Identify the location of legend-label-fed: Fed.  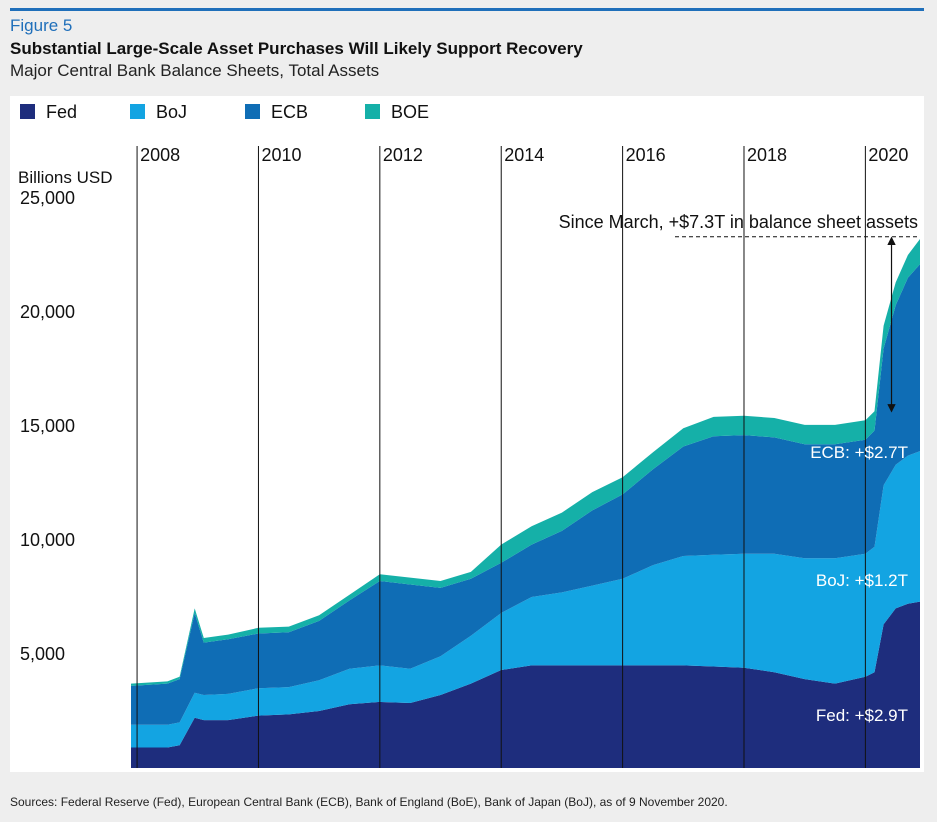
(61, 112).